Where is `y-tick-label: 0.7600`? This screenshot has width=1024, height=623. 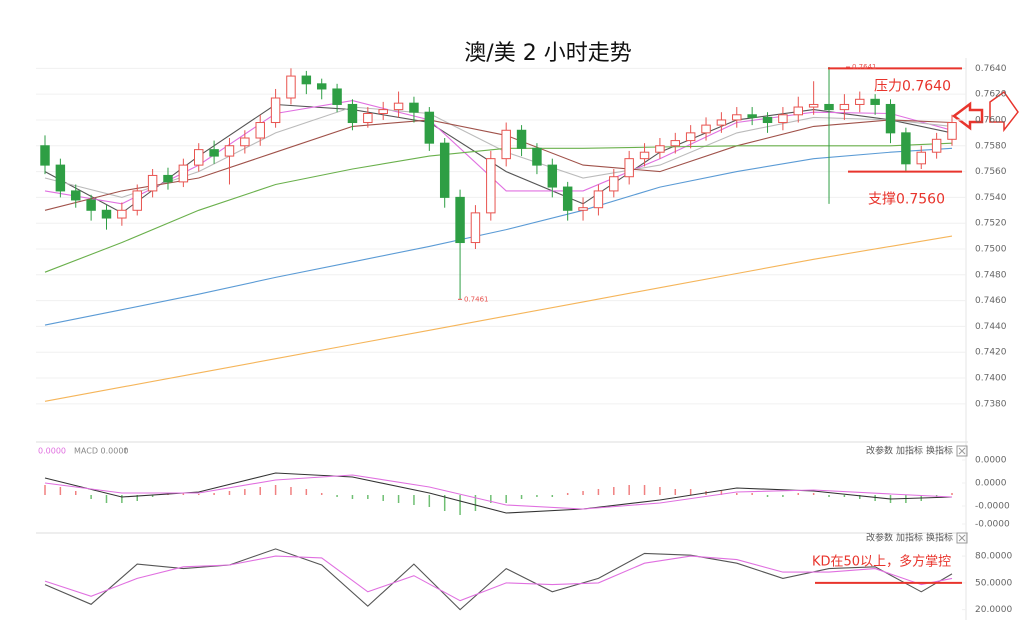 y-tick-label: 0.7600 is located at coordinates (991, 120).